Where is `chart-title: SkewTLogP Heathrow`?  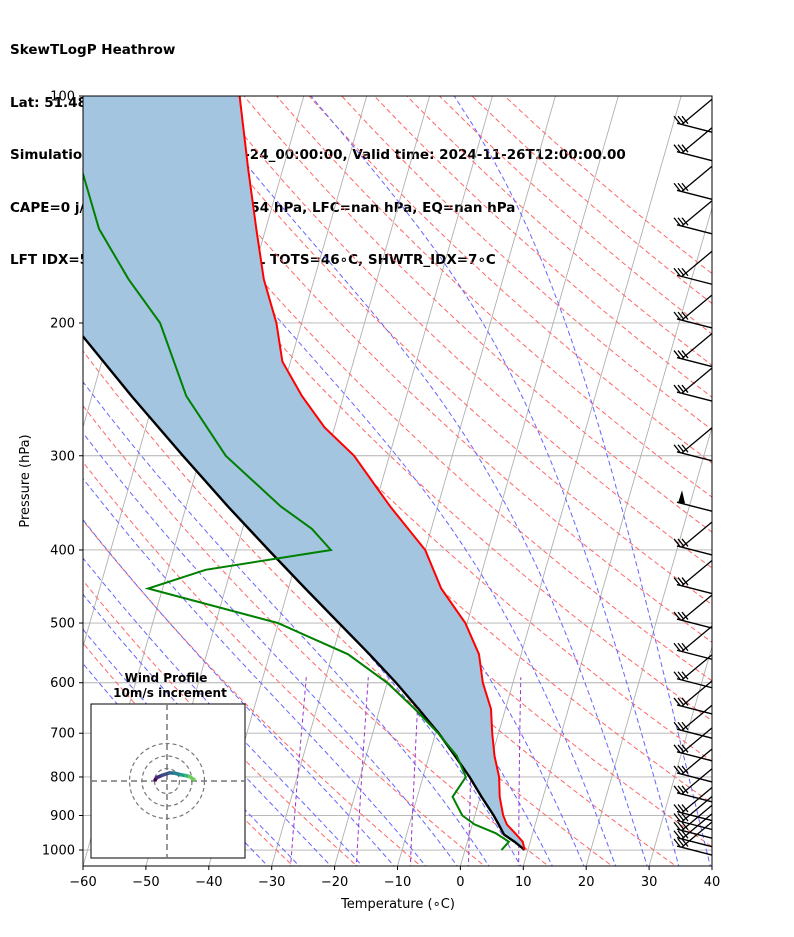
chart-title: SkewTLogP Heathrow is located at coordinates (93, 50).